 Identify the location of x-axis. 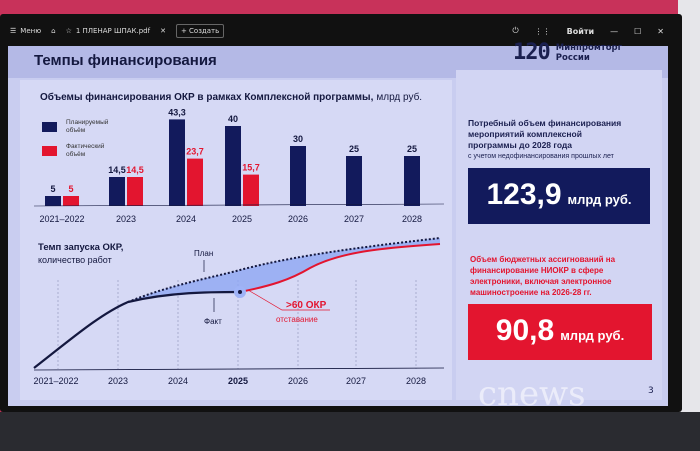
(239, 369).